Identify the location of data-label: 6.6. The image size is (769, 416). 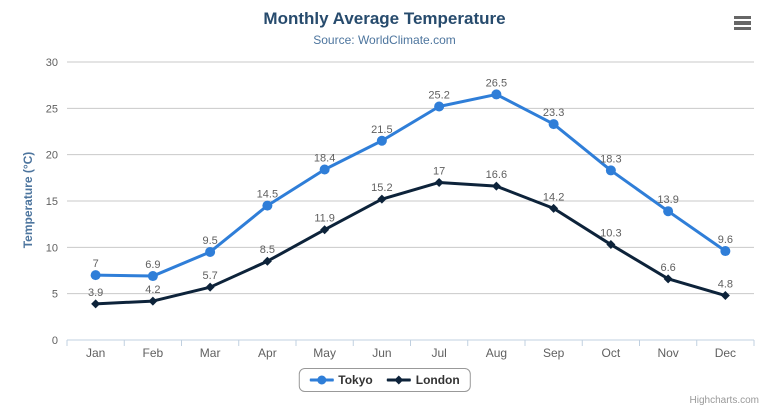
(667, 268).